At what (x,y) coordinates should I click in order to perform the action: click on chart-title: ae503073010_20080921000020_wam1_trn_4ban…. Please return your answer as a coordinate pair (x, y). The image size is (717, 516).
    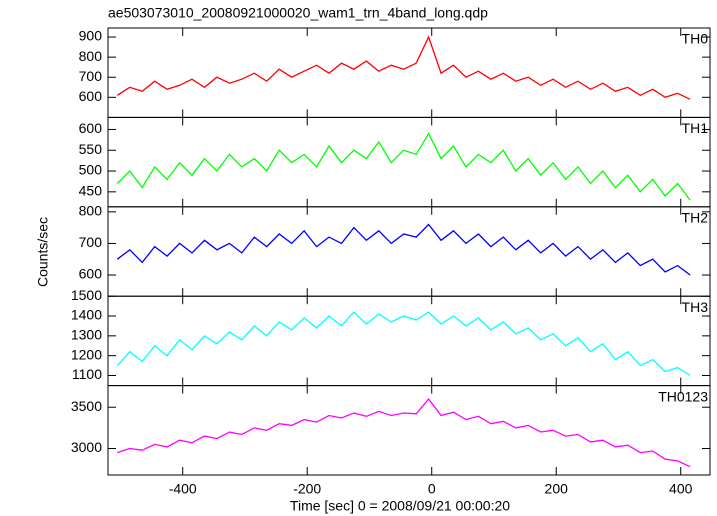
    Looking at the image, I should click on (298, 13).